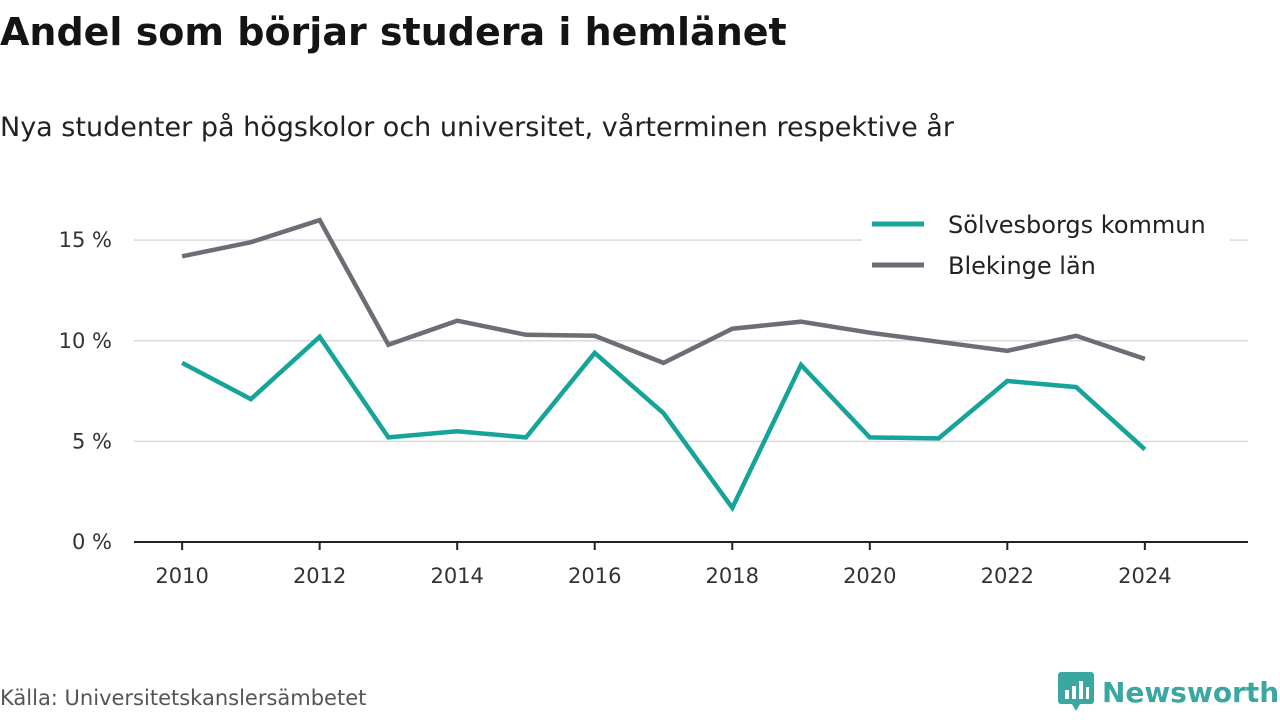 Image resolution: width=1280 pixels, height=720 pixels. I want to click on legend-label: Sölvesborgs kommun, so click(1077, 225).